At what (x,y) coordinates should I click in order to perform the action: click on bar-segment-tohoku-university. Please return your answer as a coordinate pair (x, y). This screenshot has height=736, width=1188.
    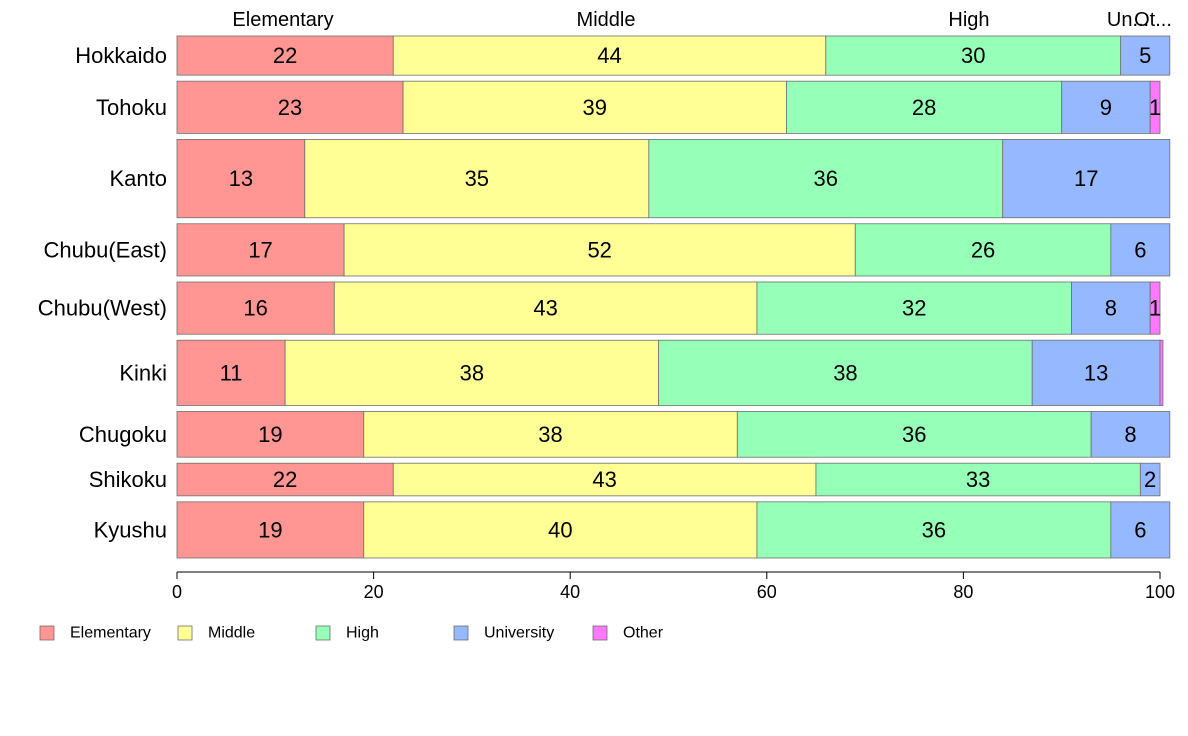
    Looking at the image, I should click on (1106, 107).